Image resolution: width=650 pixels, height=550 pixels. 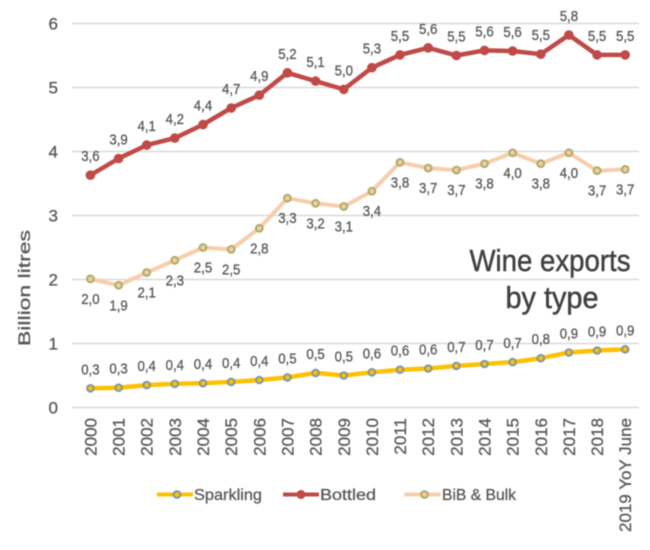 I want to click on svg-text: 5,3, so click(x=372, y=50).